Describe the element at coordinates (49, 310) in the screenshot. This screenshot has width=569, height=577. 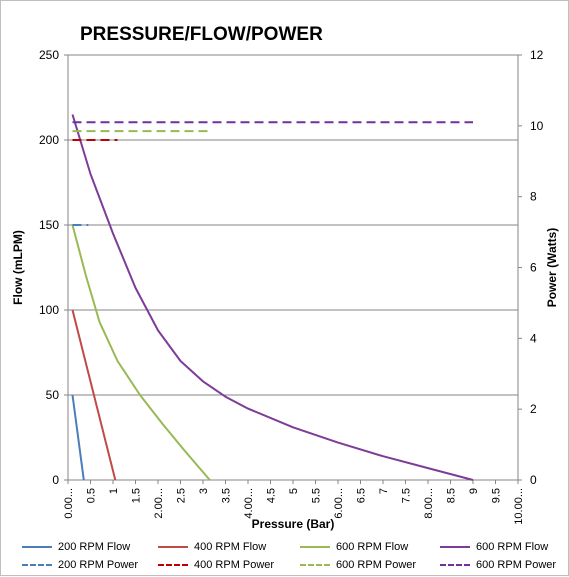
I see `y-tick-label: 100` at that location.